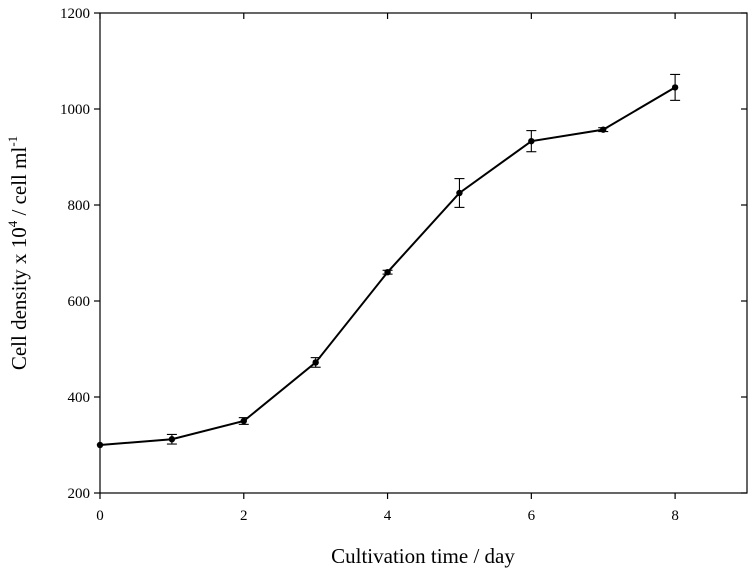 The width and height of the screenshot is (750, 573). Describe the element at coordinates (79, 302) in the screenshot. I see `y-tick-label: 600` at that location.